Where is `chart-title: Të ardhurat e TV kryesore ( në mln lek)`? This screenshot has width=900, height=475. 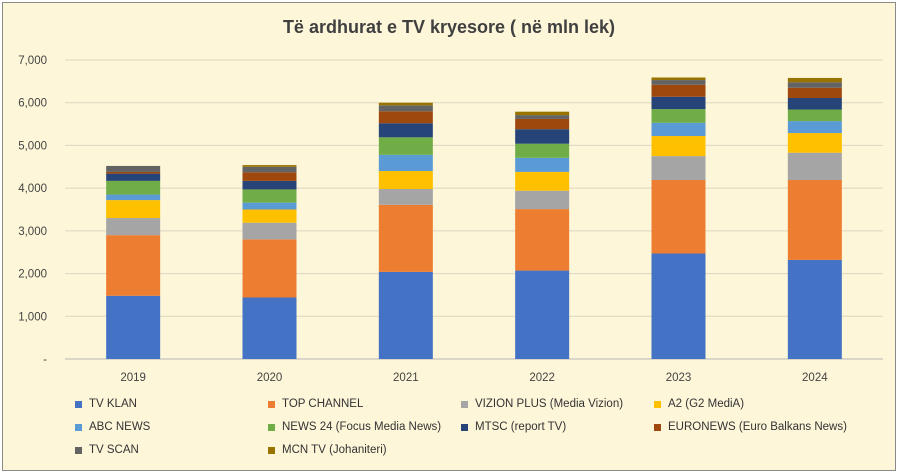 chart-title: Të ardhurat e TV kryesore ( në mln lek) is located at coordinates (449, 27).